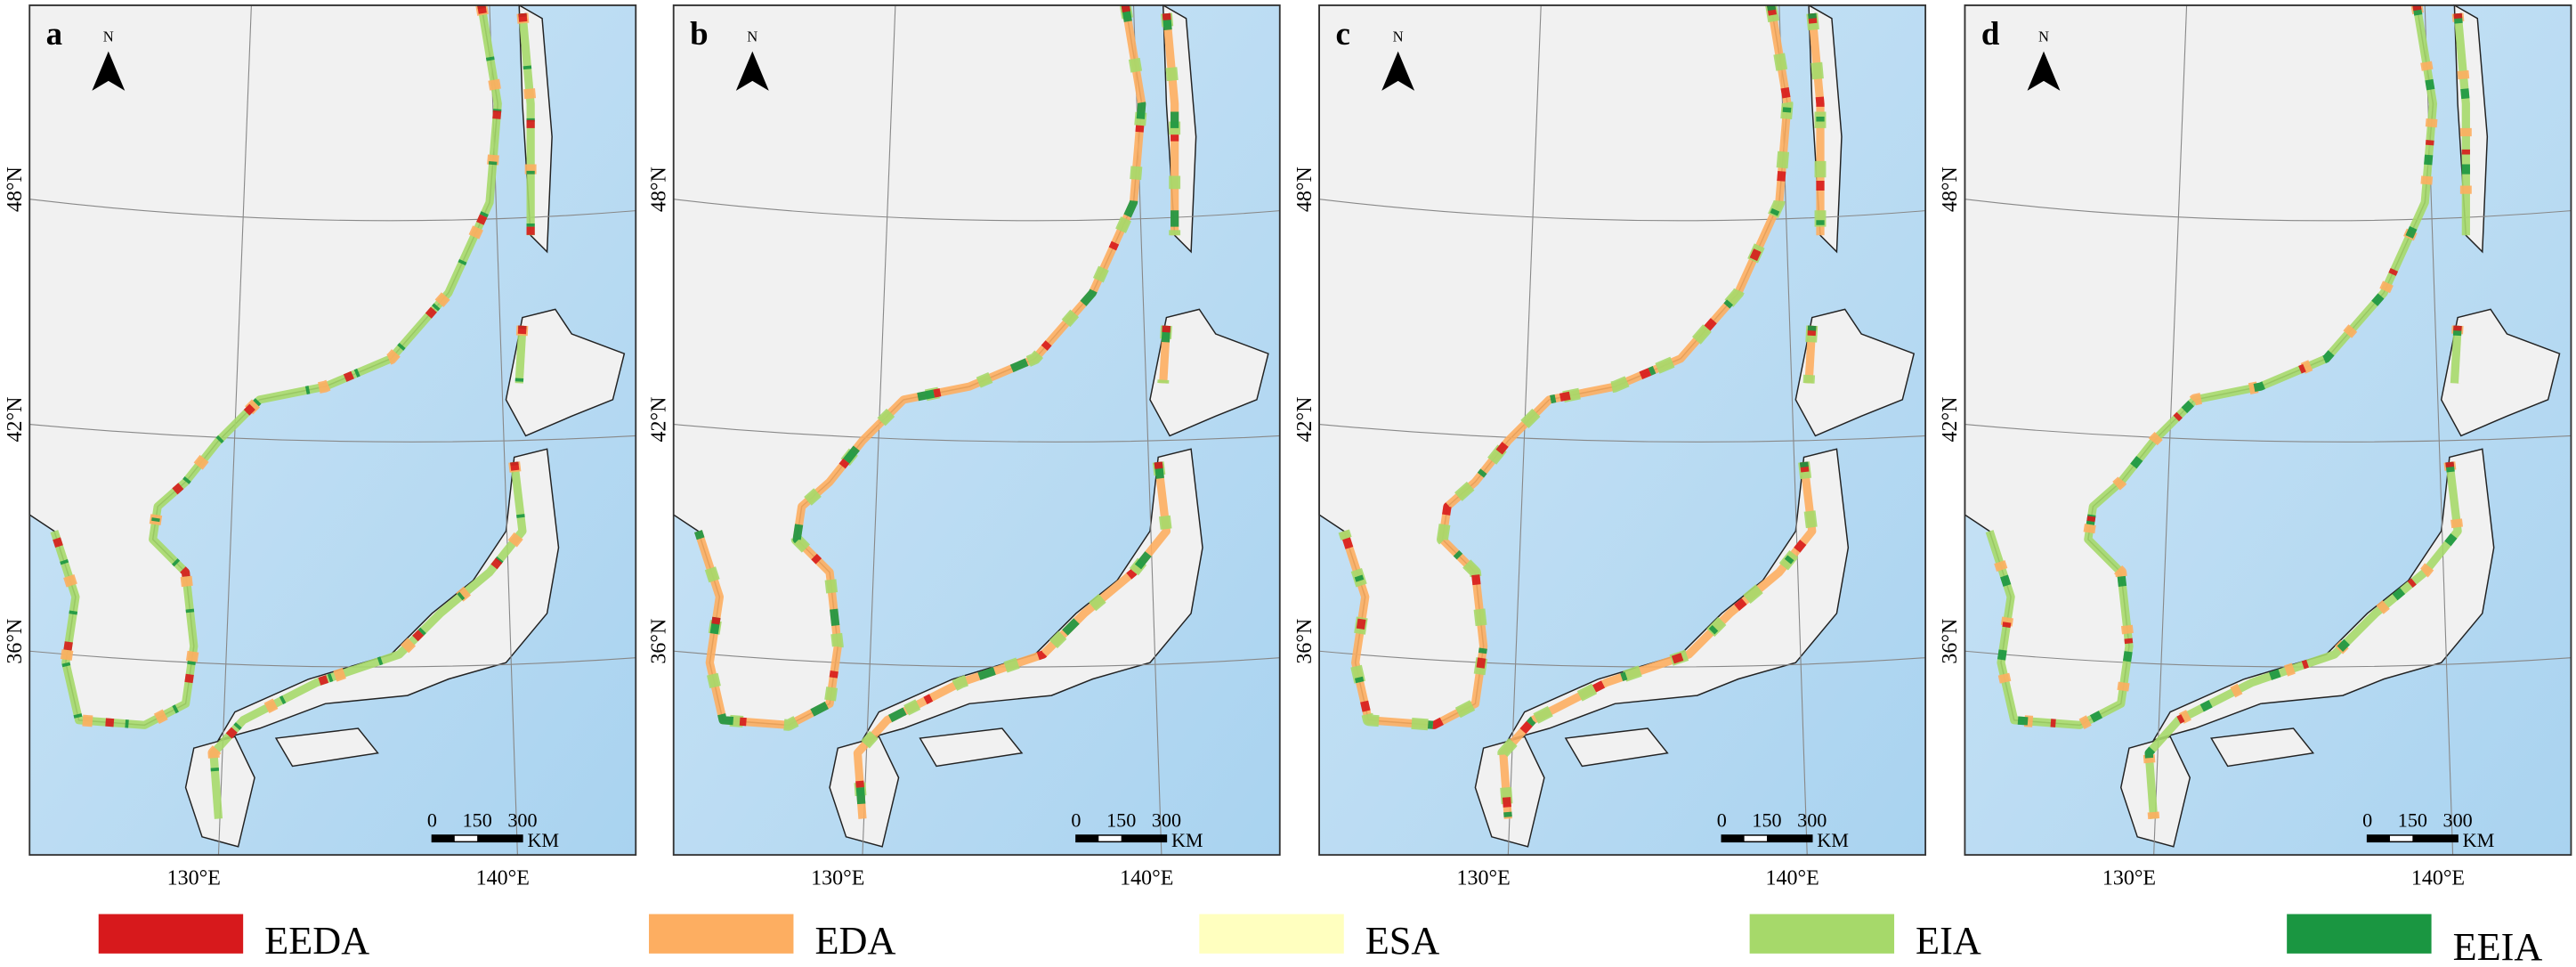 This screenshot has height=967, width=2576. I want to click on panel-label: a, so click(54, 33).